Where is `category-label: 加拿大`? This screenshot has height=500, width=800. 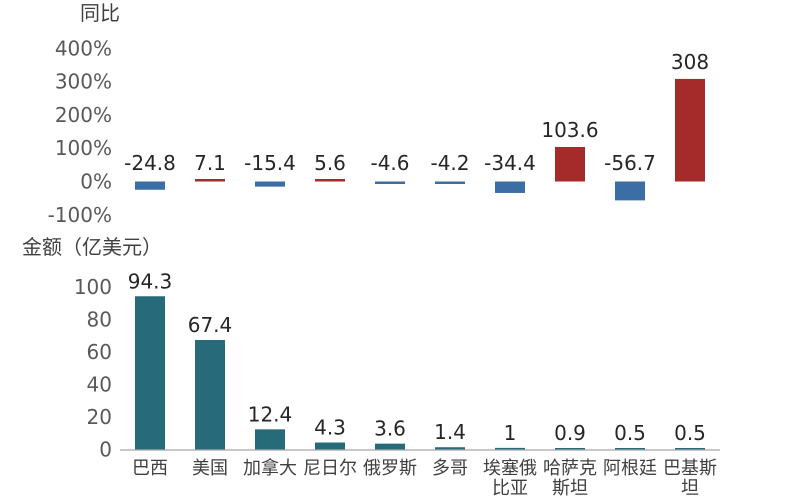 category-label: 加拿大 is located at coordinates (270, 468).